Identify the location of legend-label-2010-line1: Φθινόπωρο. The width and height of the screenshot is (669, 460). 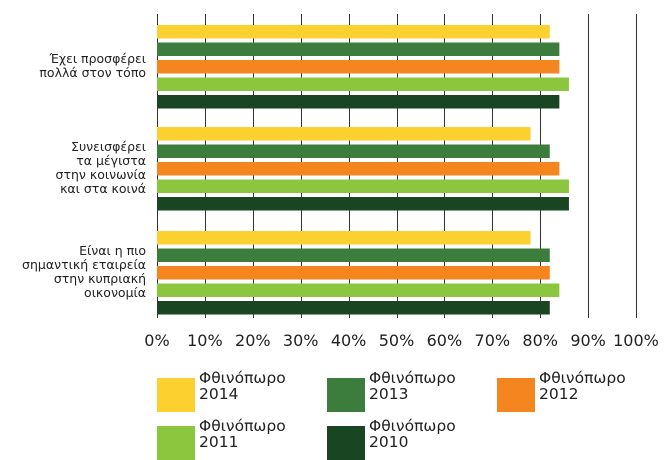
(412, 426).